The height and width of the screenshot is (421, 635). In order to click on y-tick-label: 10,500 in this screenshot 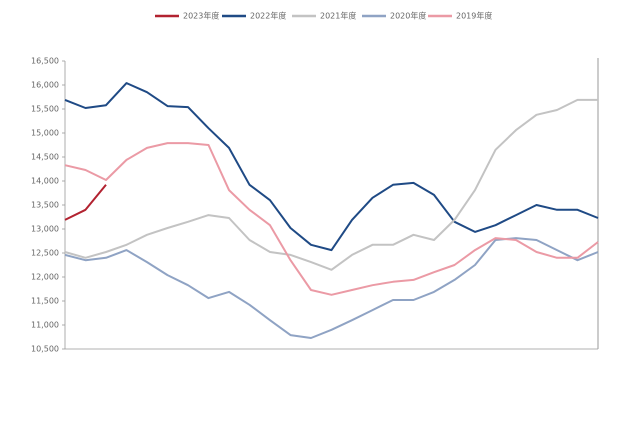, I will do `click(45, 349)`.